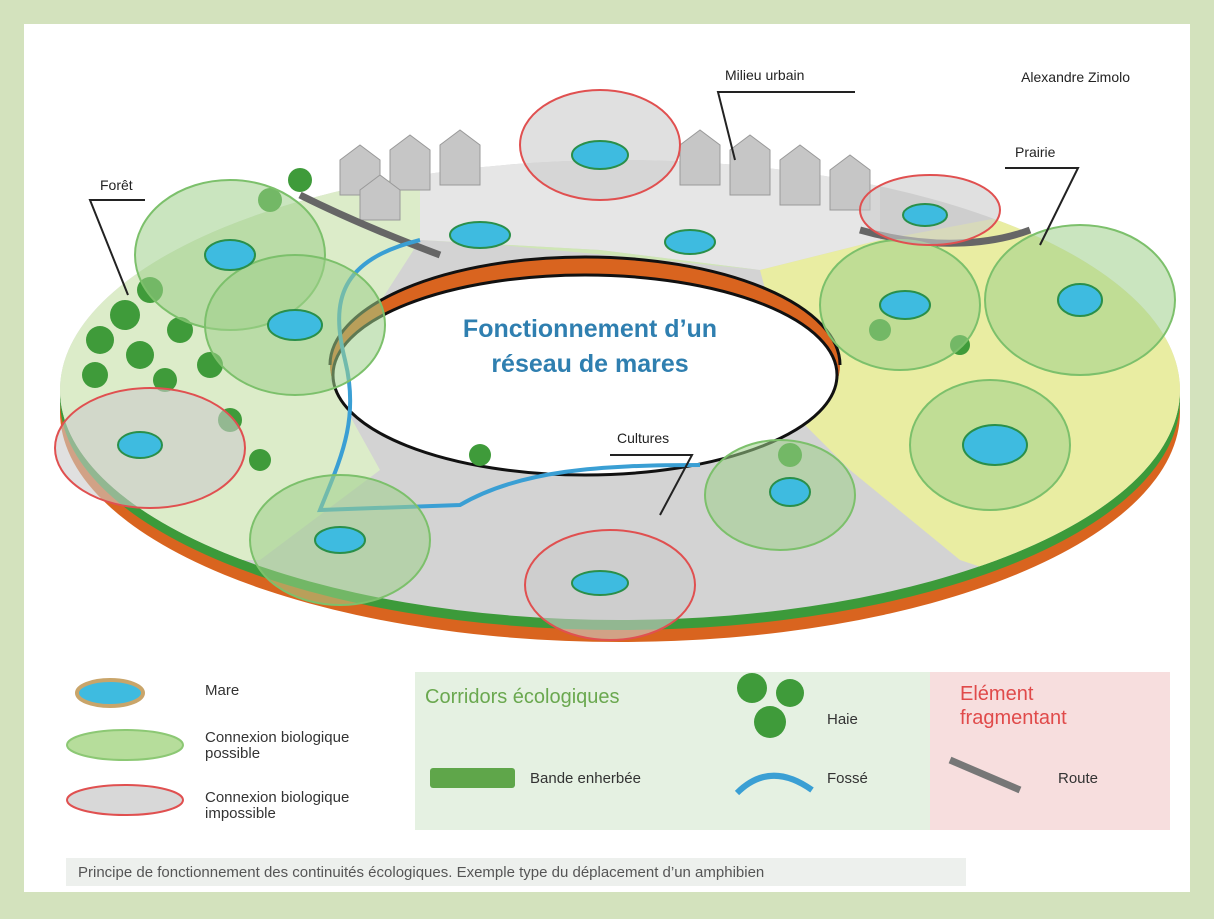  Describe the element at coordinates (1035, 152) in the screenshot. I see `area-label: Prairie` at that location.